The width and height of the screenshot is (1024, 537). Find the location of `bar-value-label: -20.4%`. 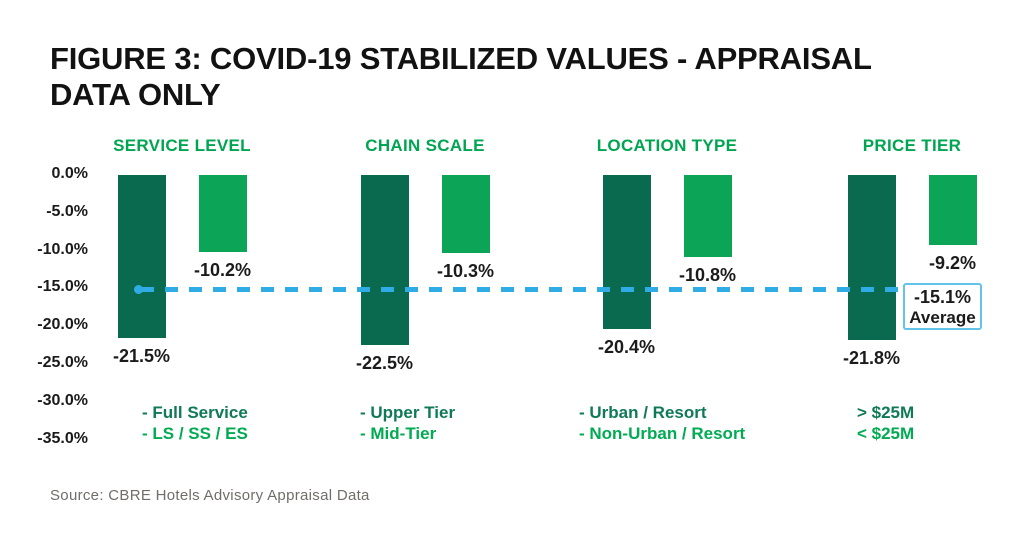

bar-value-label: -20.4% is located at coordinates (626, 347).